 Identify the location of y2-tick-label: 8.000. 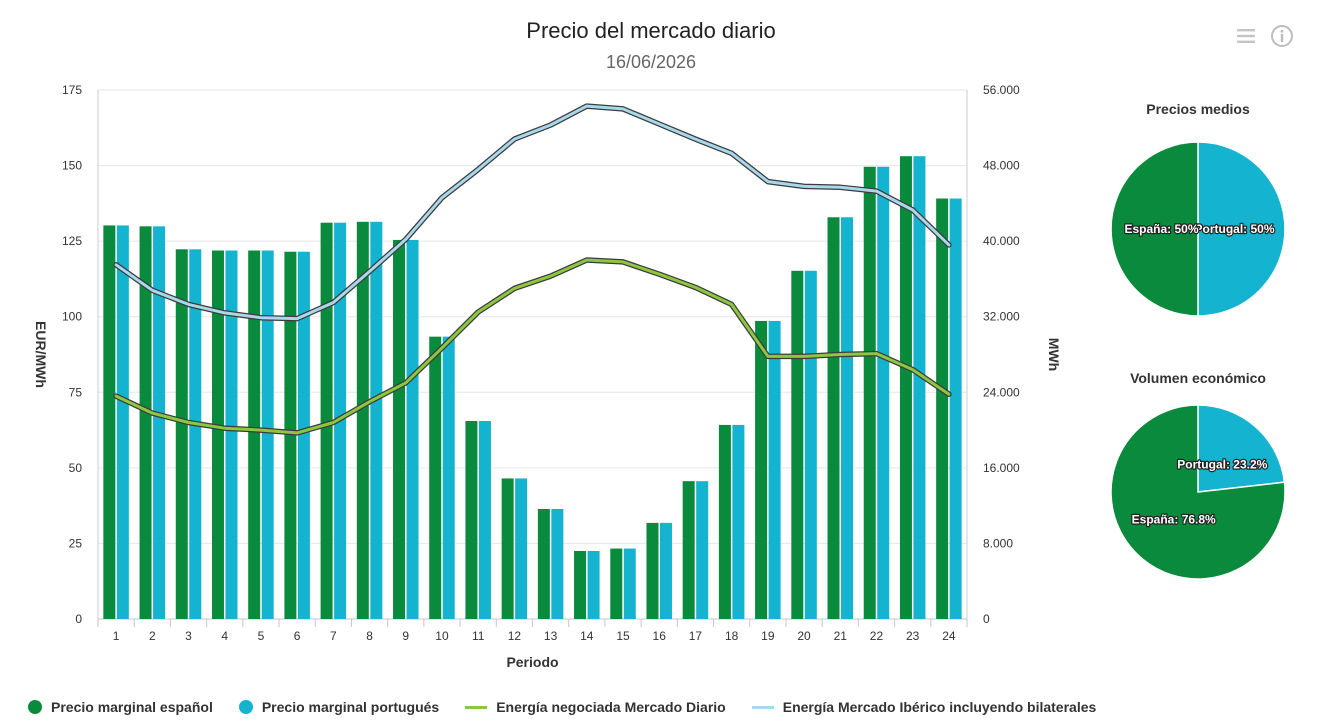
(998, 543).